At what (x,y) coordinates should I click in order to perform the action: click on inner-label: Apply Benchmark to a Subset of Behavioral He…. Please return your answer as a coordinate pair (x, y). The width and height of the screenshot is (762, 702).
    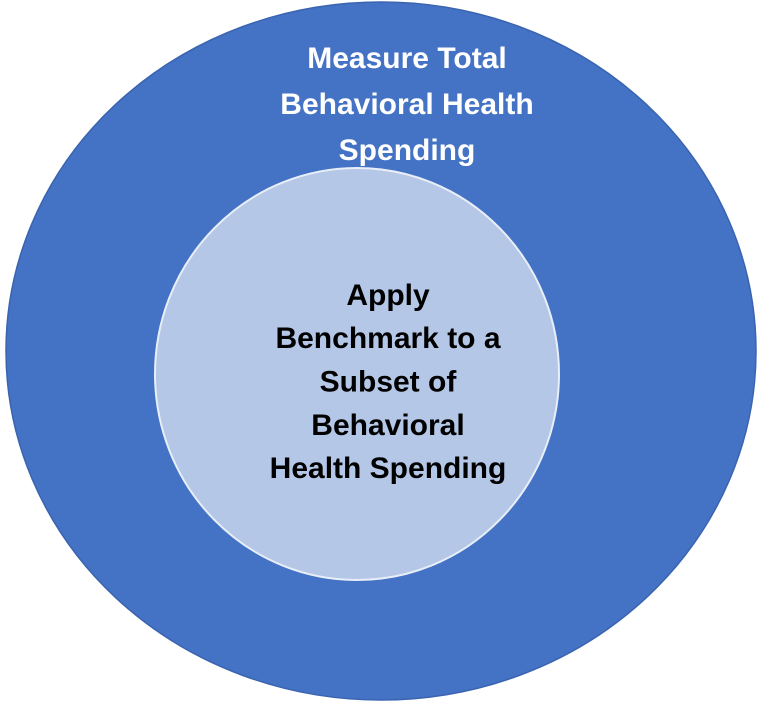
    Looking at the image, I should click on (388, 382).